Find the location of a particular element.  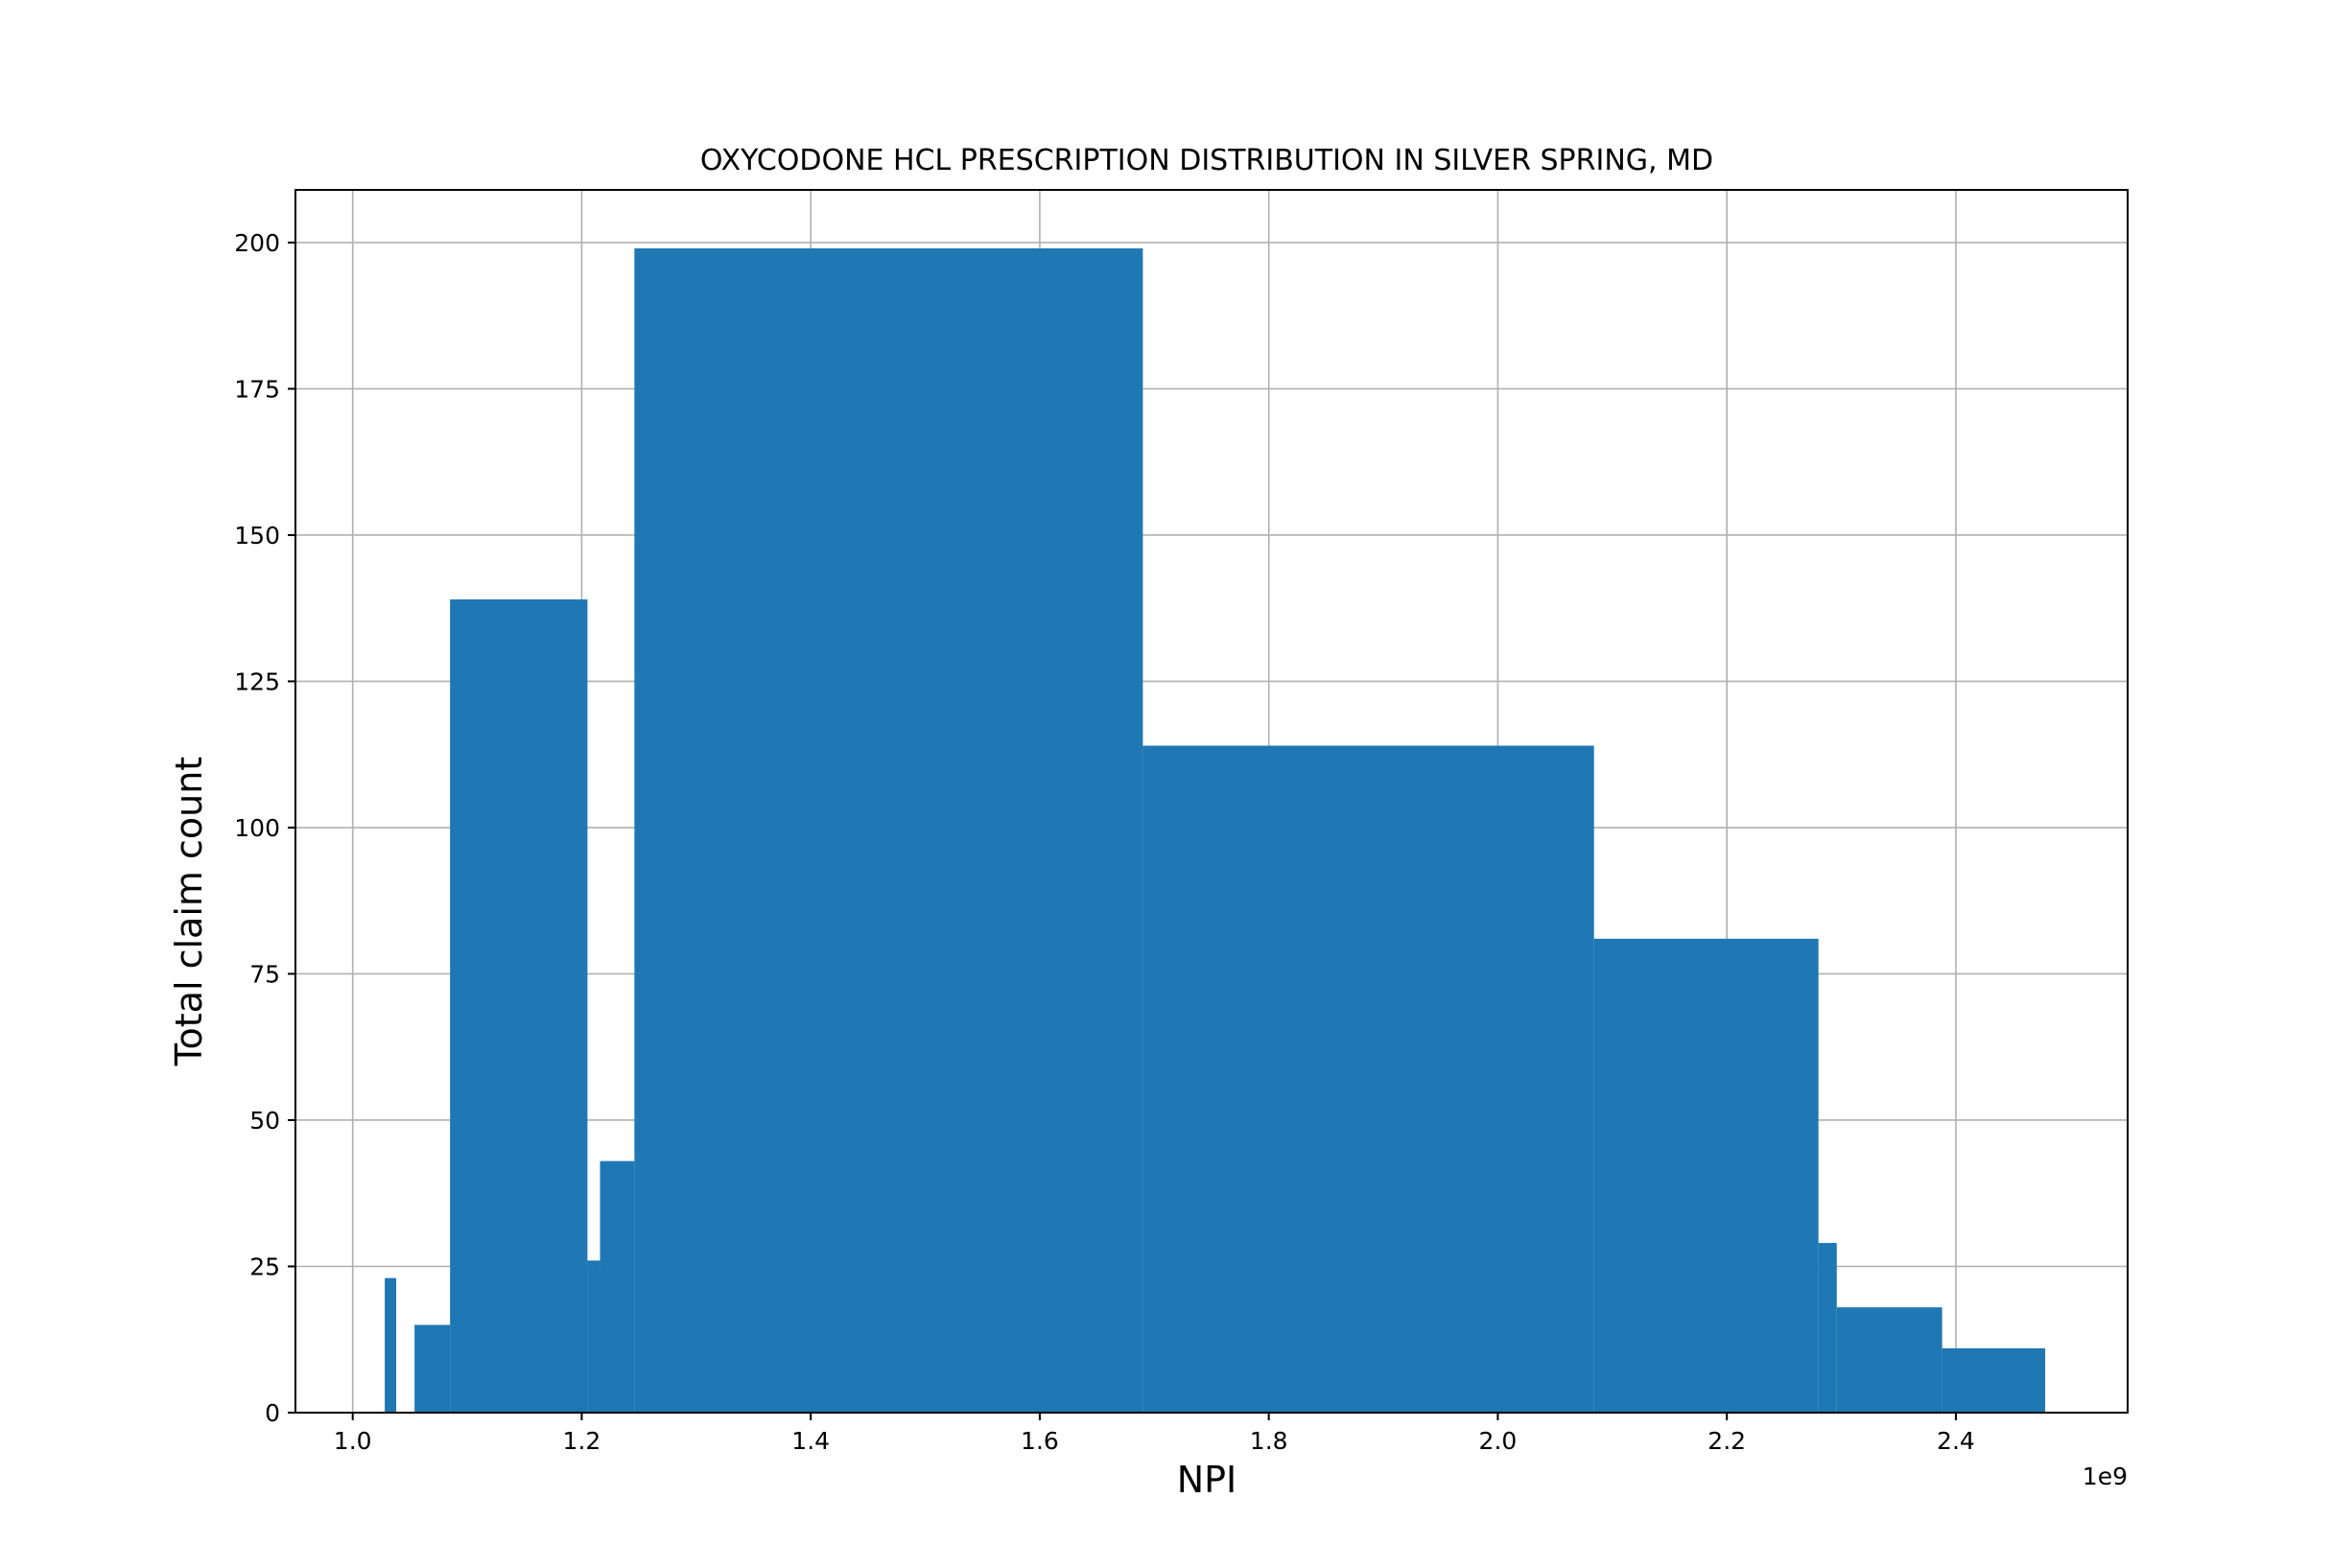

y-tick-label: 25 is located at coordinates (264, 1266).